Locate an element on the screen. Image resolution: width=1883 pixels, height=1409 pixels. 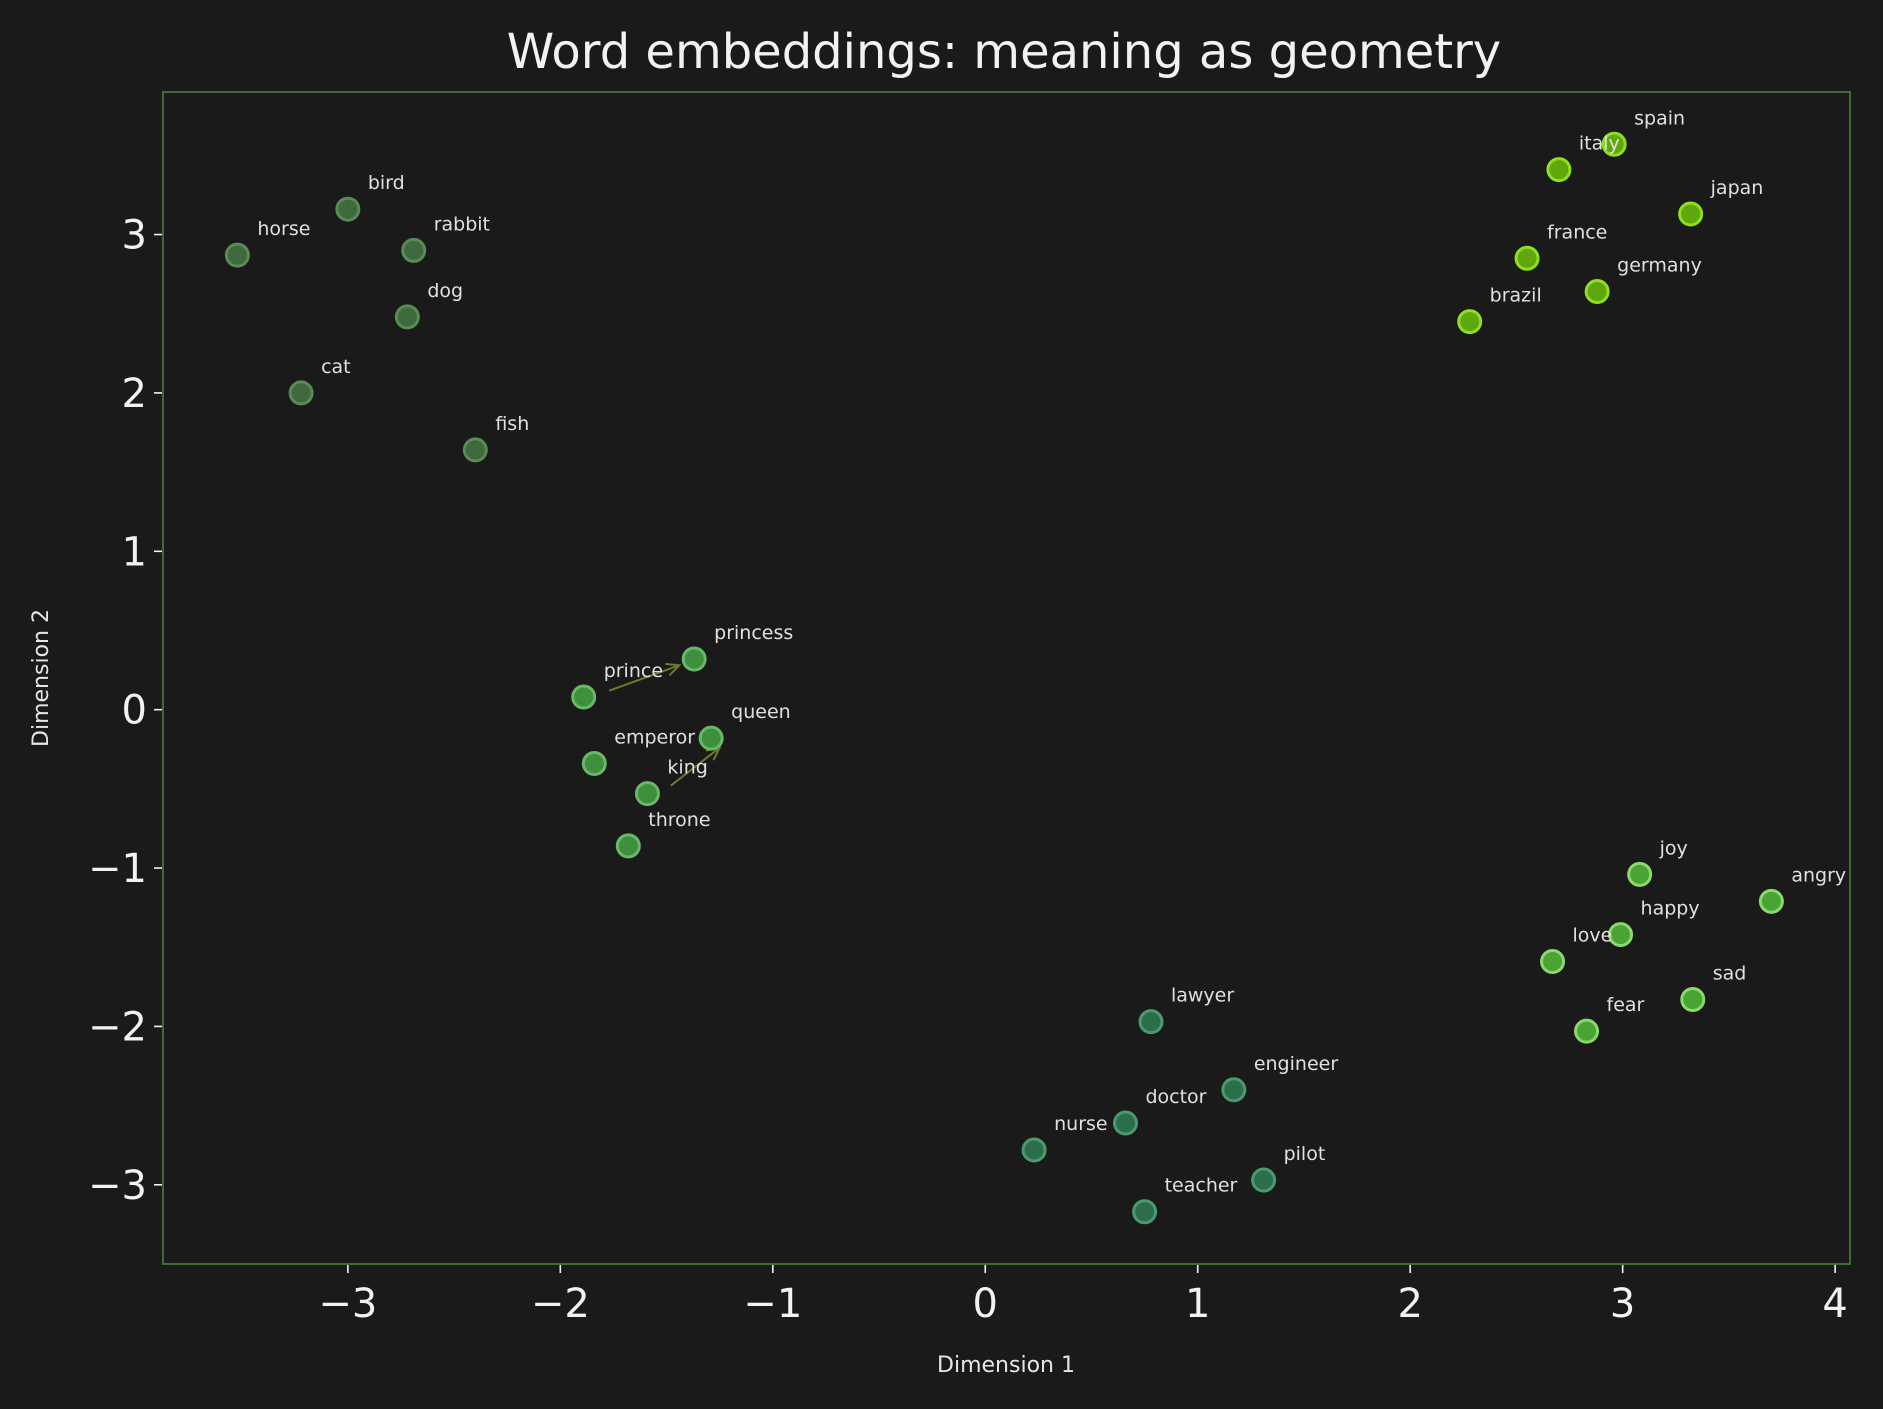
label-love: love is located at coordinates (1593, 935).